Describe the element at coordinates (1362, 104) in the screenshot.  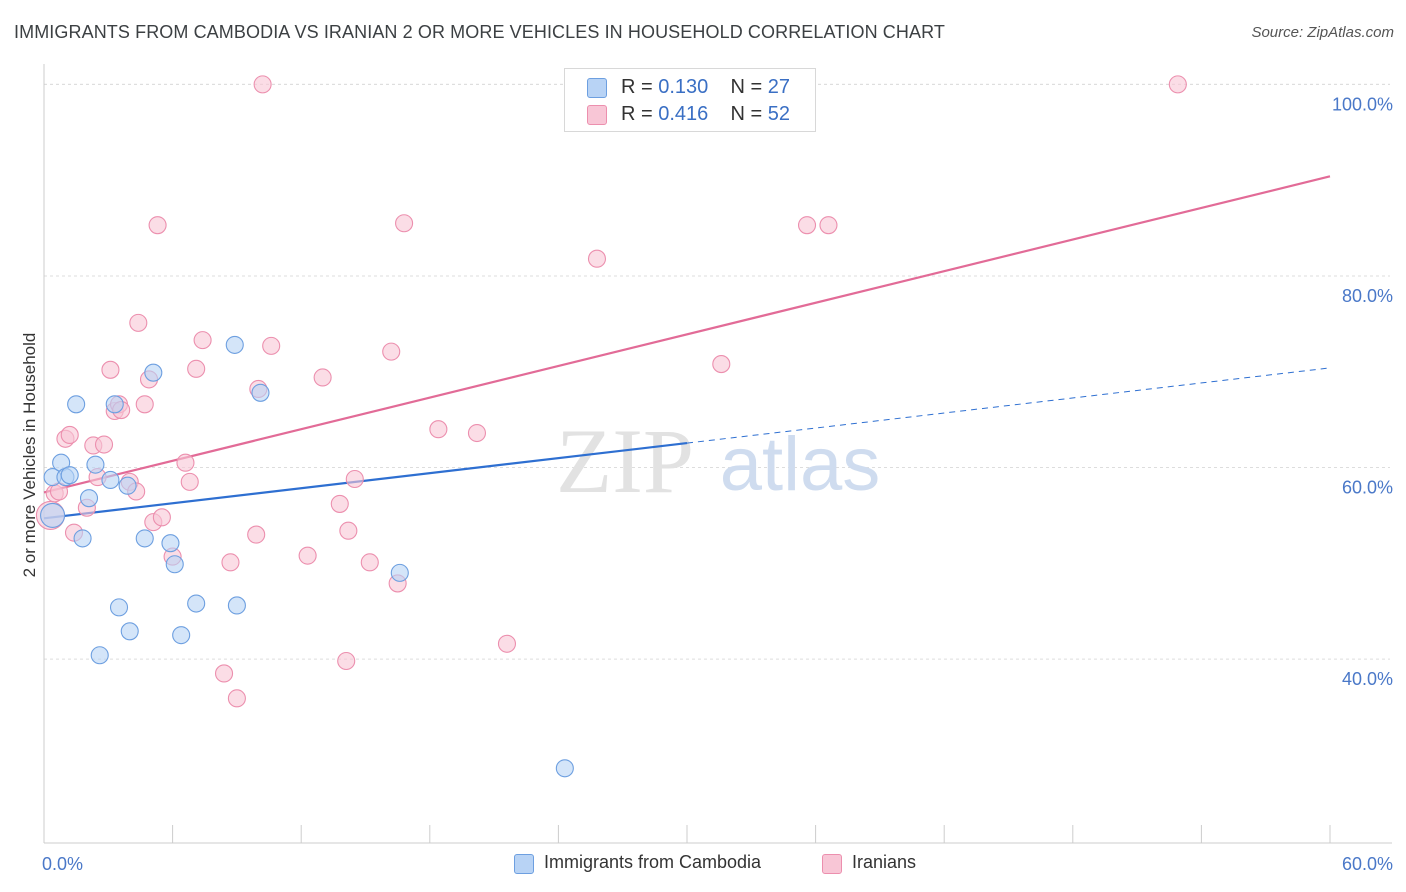
I see `y-tick-label: 100.0%` at that location.